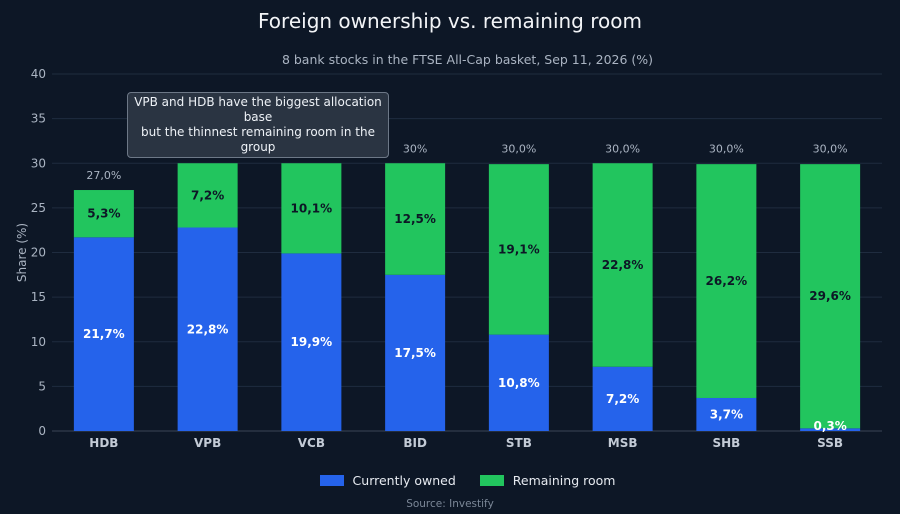 The width and height of the screenshot is (900, 514). I want to click on data-label-remaining: 26,2%, so click(727, 281).